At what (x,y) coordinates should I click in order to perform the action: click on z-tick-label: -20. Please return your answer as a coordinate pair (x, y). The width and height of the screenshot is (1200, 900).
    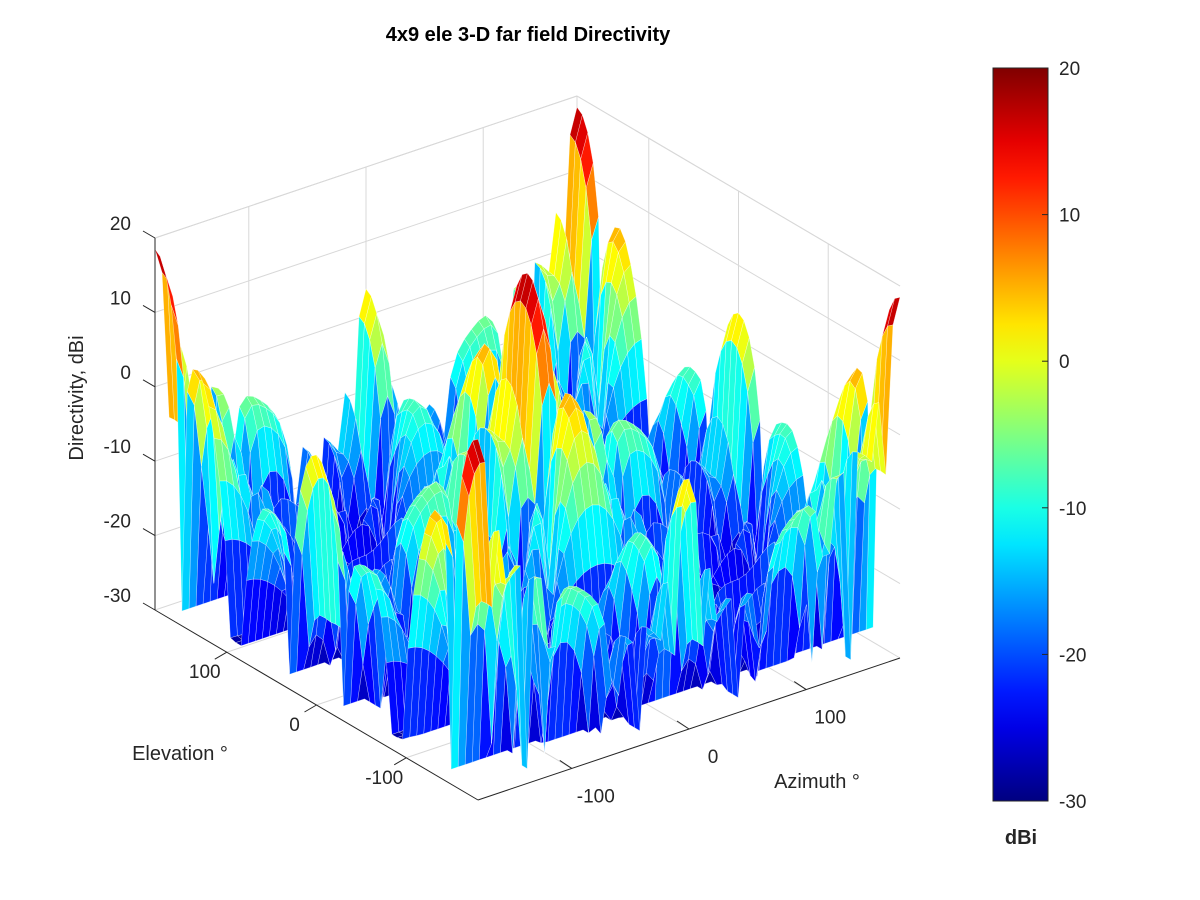
    Looking at the image, I should click on (117, 522).